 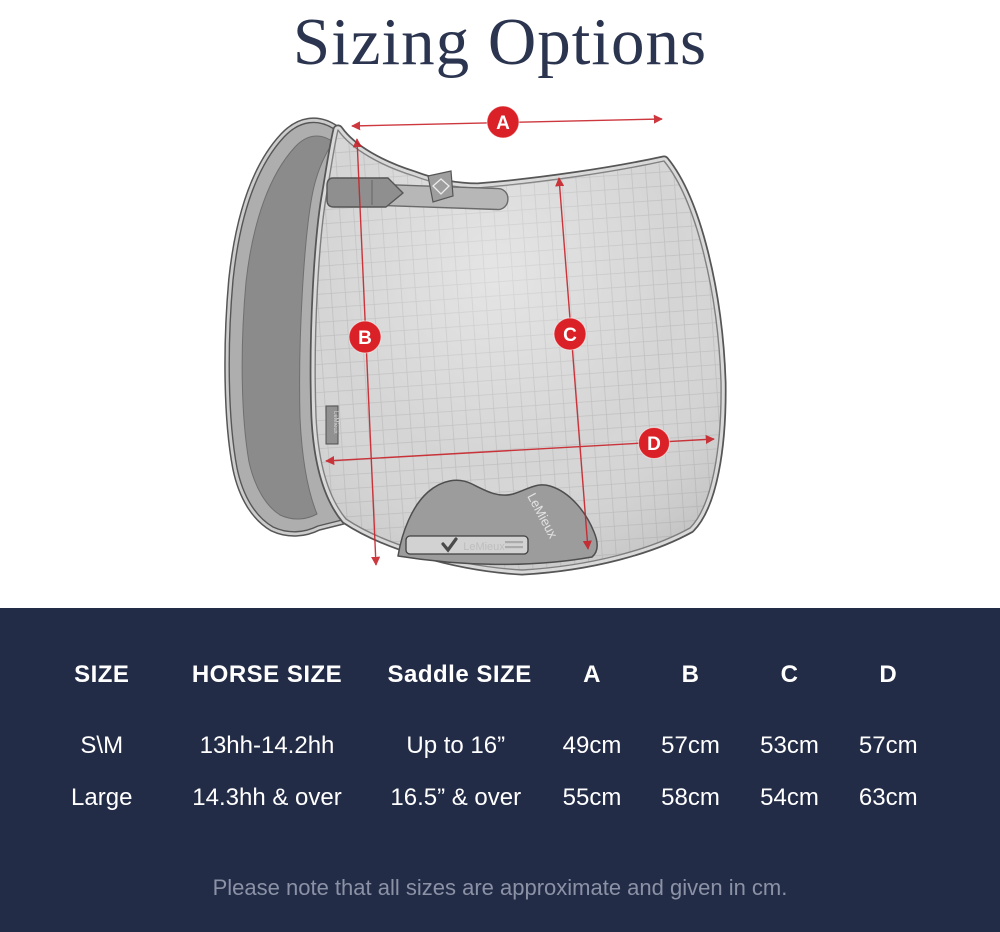 What do you see at coordinates (592, 797) in the screenshot?
I see `cell-a: 55cm` at bounding box center [592, 797].